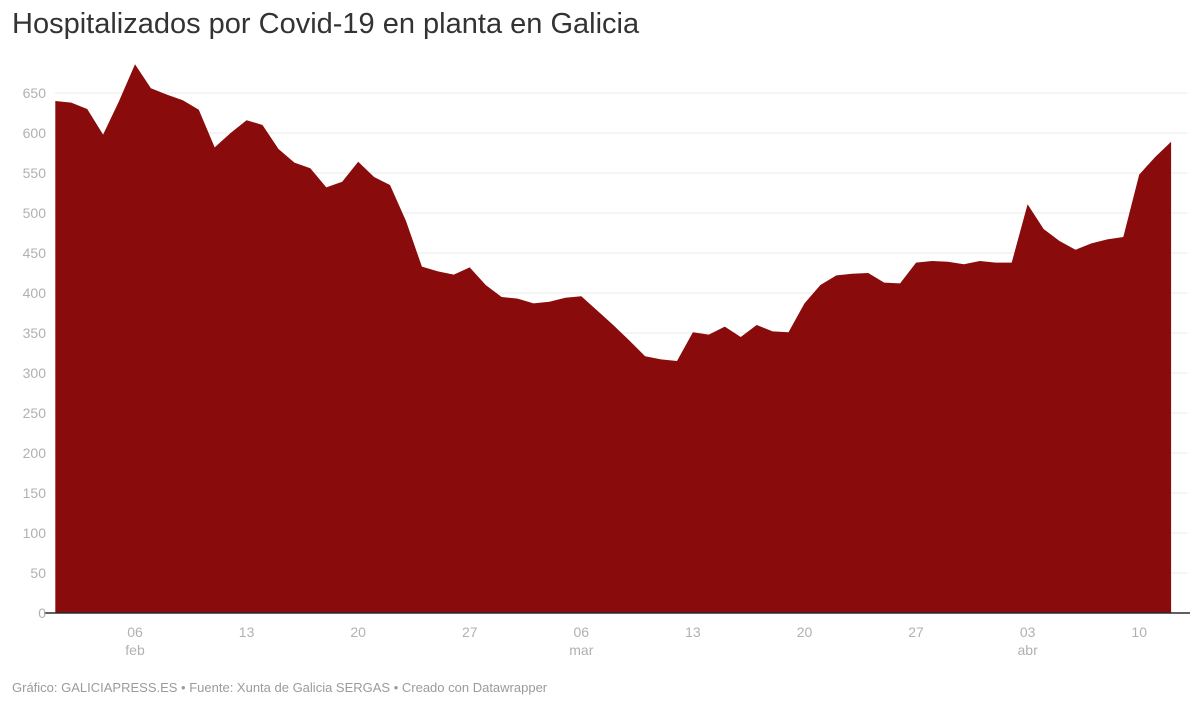  What do you see at coordinates (38, 573) in the screenshot?
I see `y-tick-label: 50` at bounding box center [38, 573].